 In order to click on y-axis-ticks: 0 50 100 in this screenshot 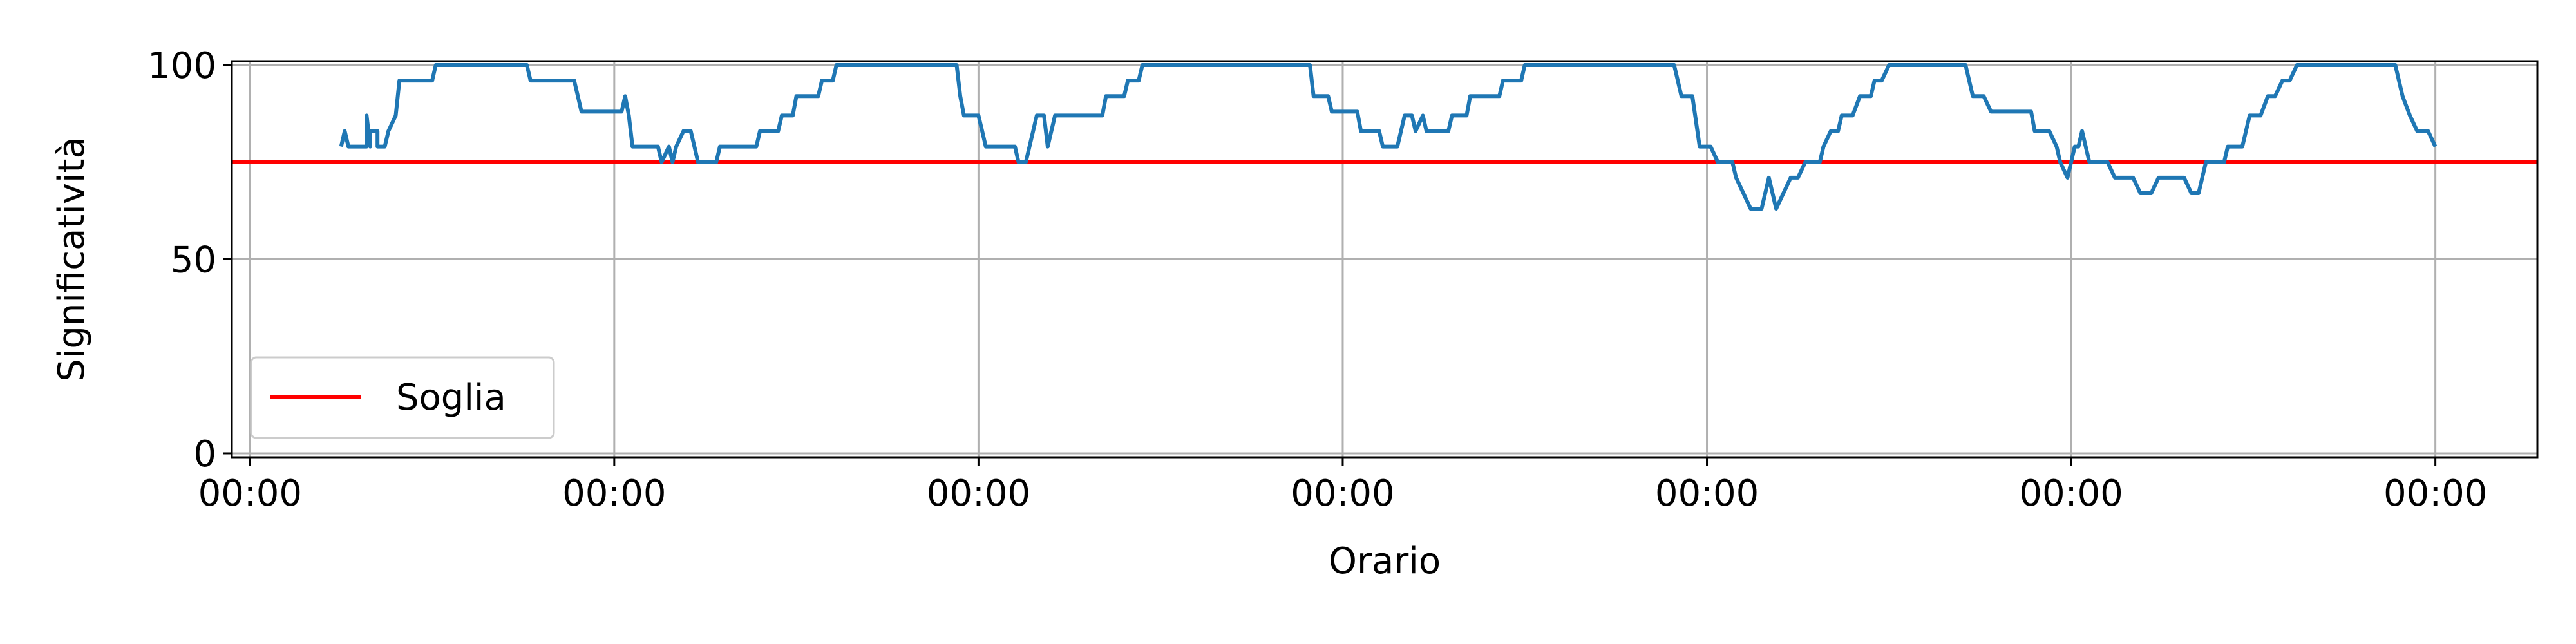, I will do `click(190, 260)`.